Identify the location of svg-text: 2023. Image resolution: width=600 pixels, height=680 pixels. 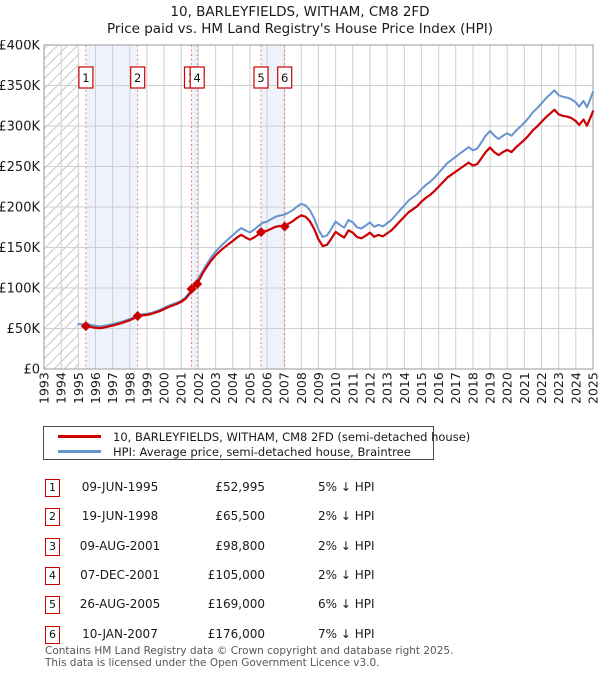
(558, 388).